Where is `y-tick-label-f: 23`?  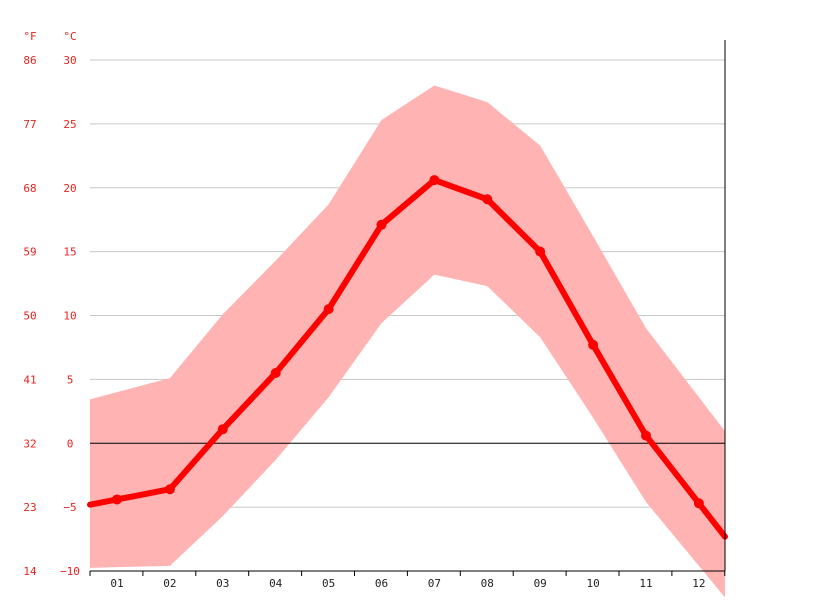 y-tick-label-f: 23 is located at coordinates (29, 507).